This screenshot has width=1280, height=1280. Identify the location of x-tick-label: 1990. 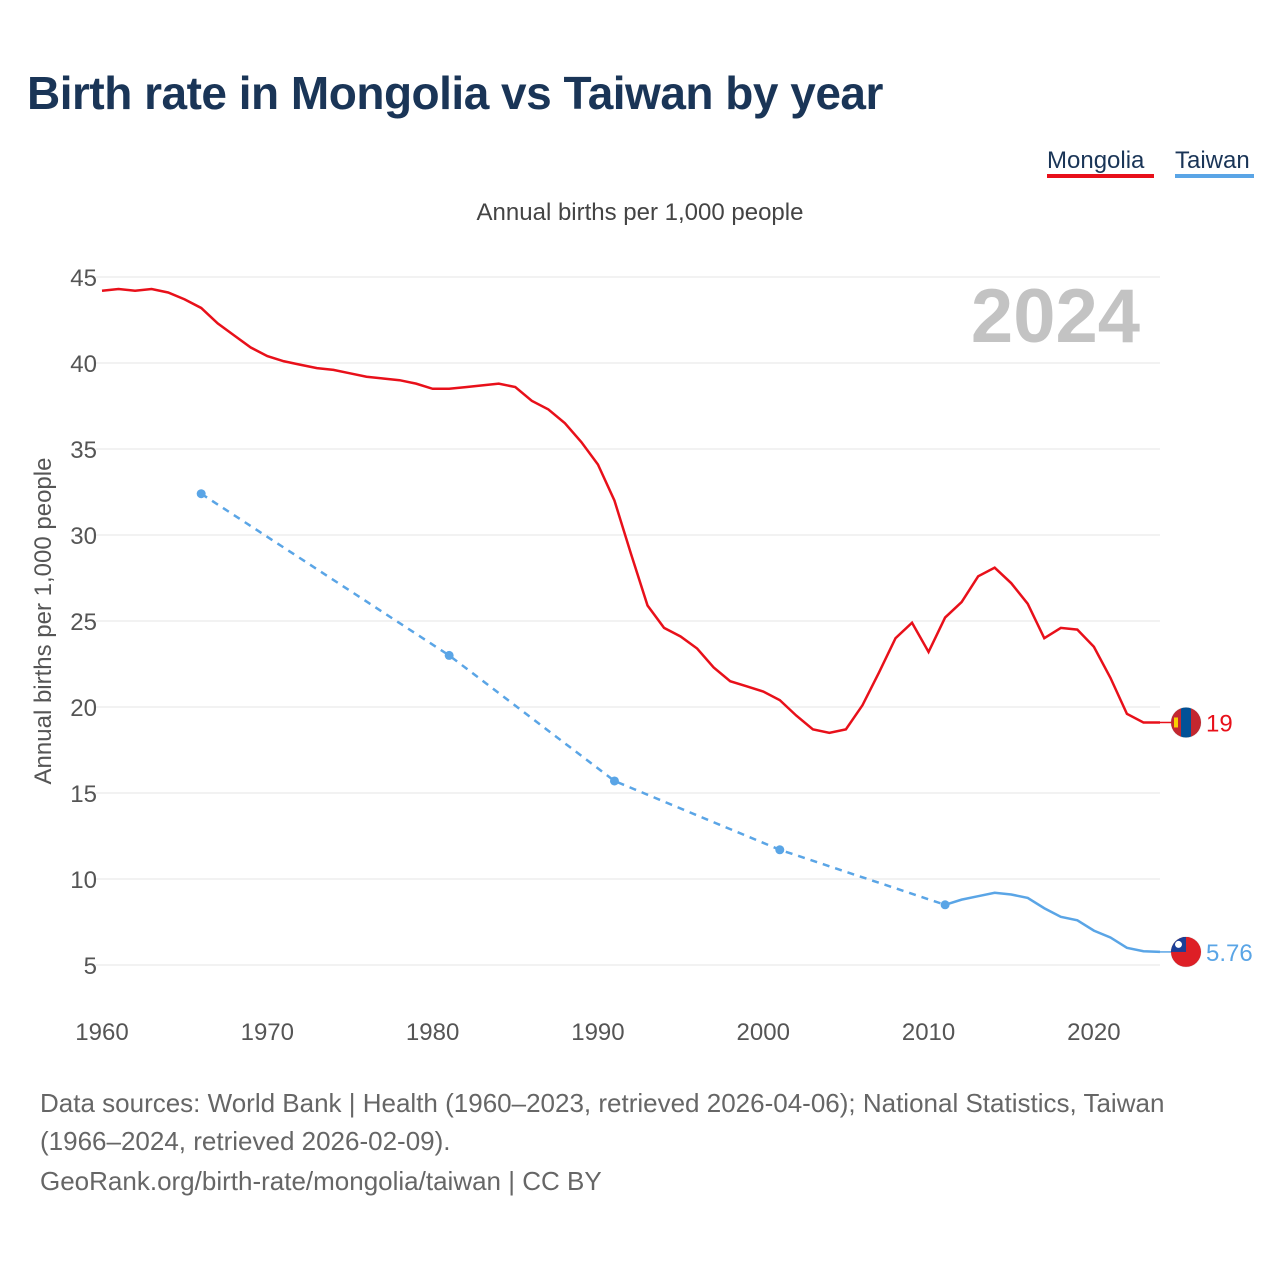
(597, 1032).